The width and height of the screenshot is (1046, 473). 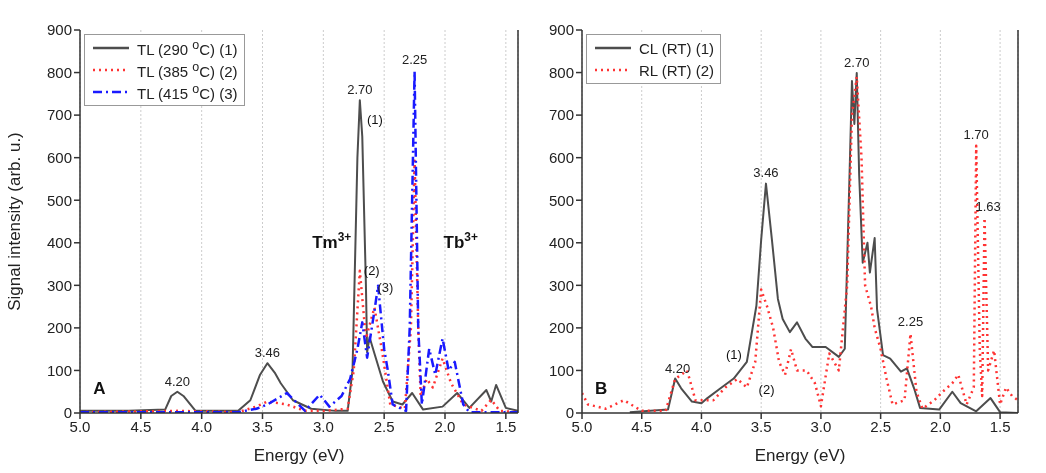 What do you see at coordinates (15, 221) in the screenshot?
I see `y-axis-title: Signal intensity (arb. u.)` at bounding box center [15, 221].